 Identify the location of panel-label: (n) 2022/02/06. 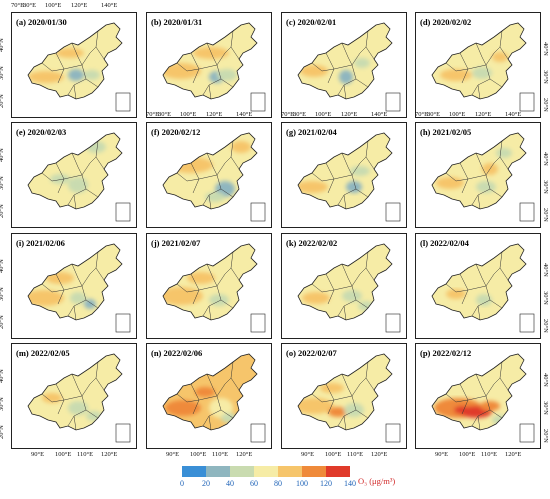
(177, 353).